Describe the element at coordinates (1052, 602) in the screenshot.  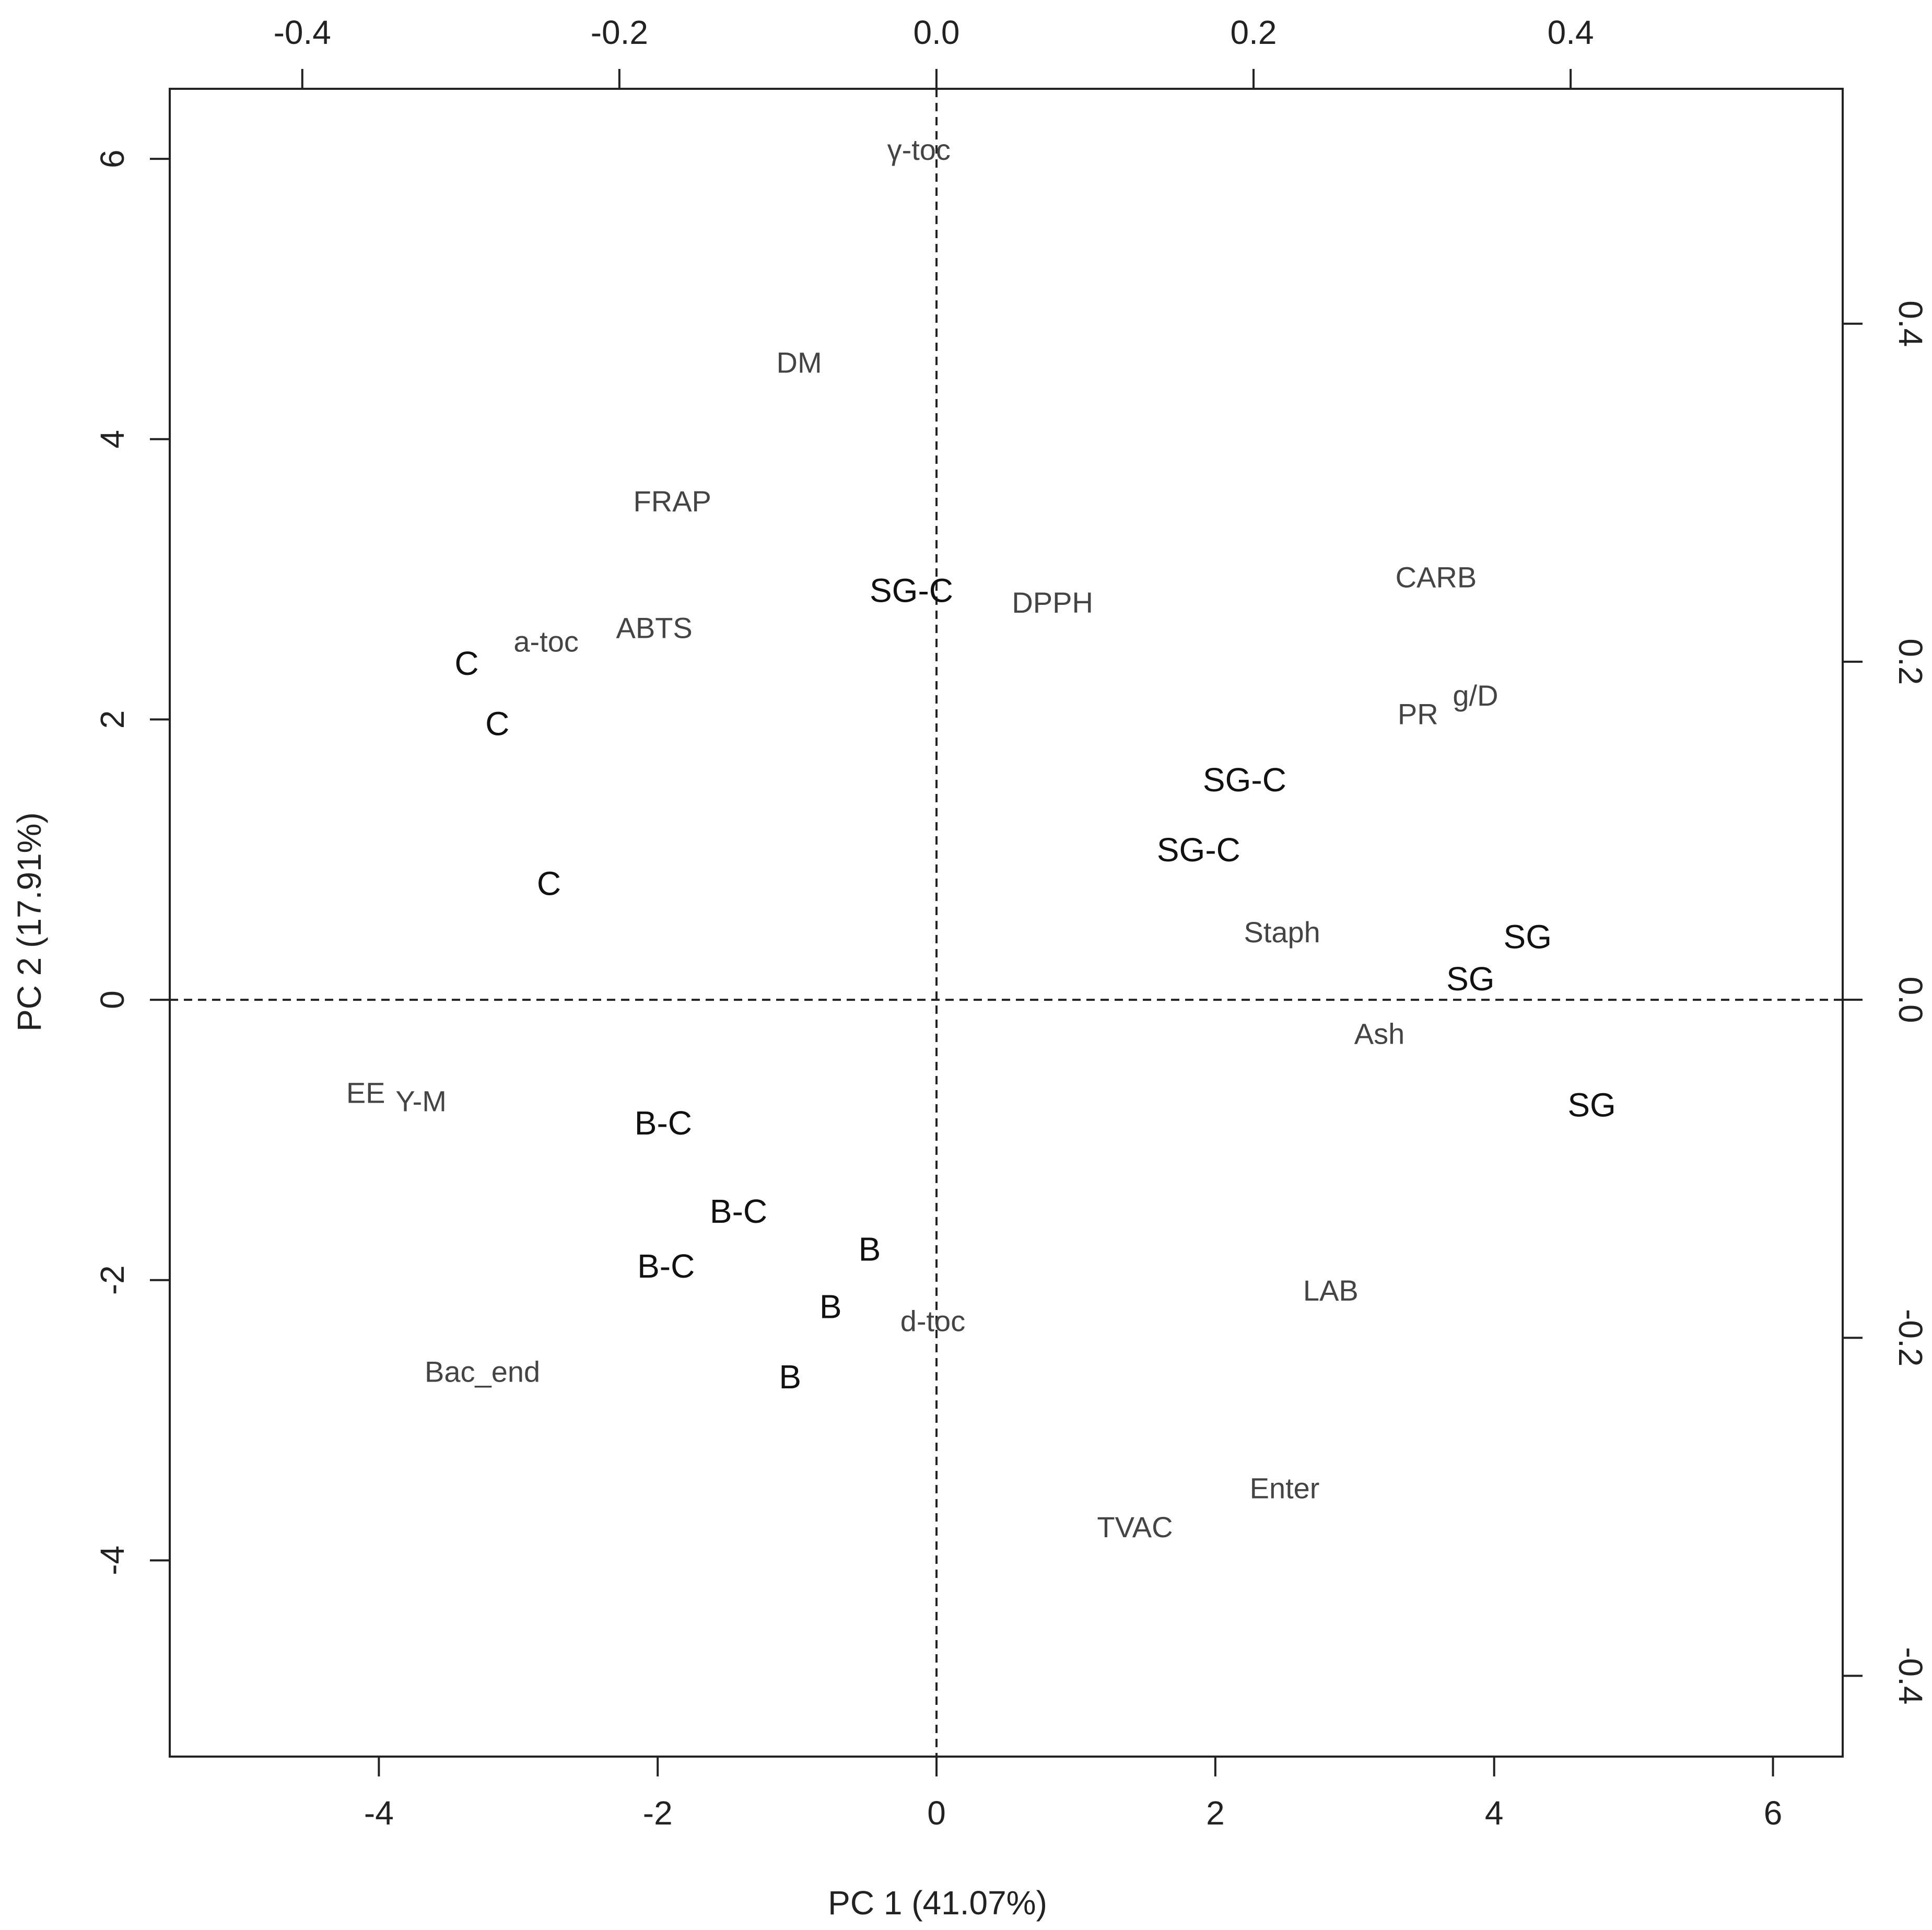
I see `variable-label: DPPH` at that location.